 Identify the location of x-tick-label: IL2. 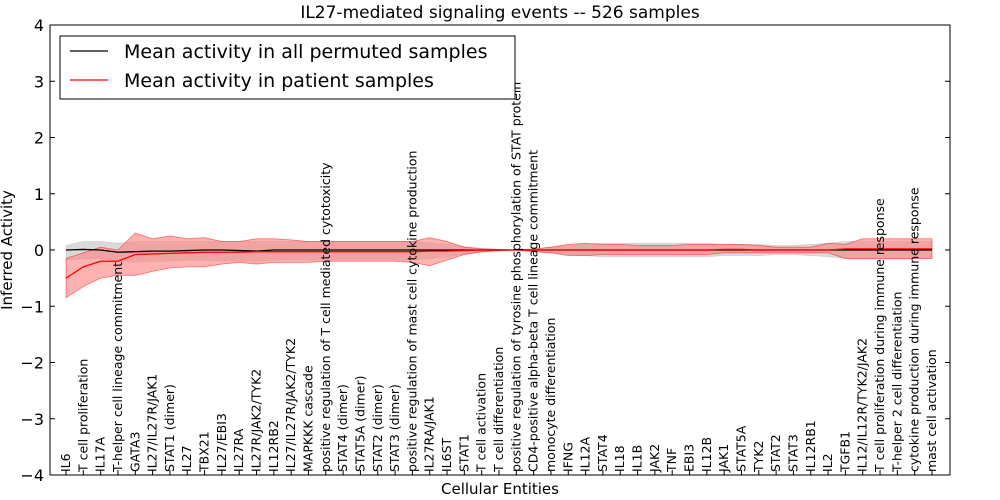
(827, 462).